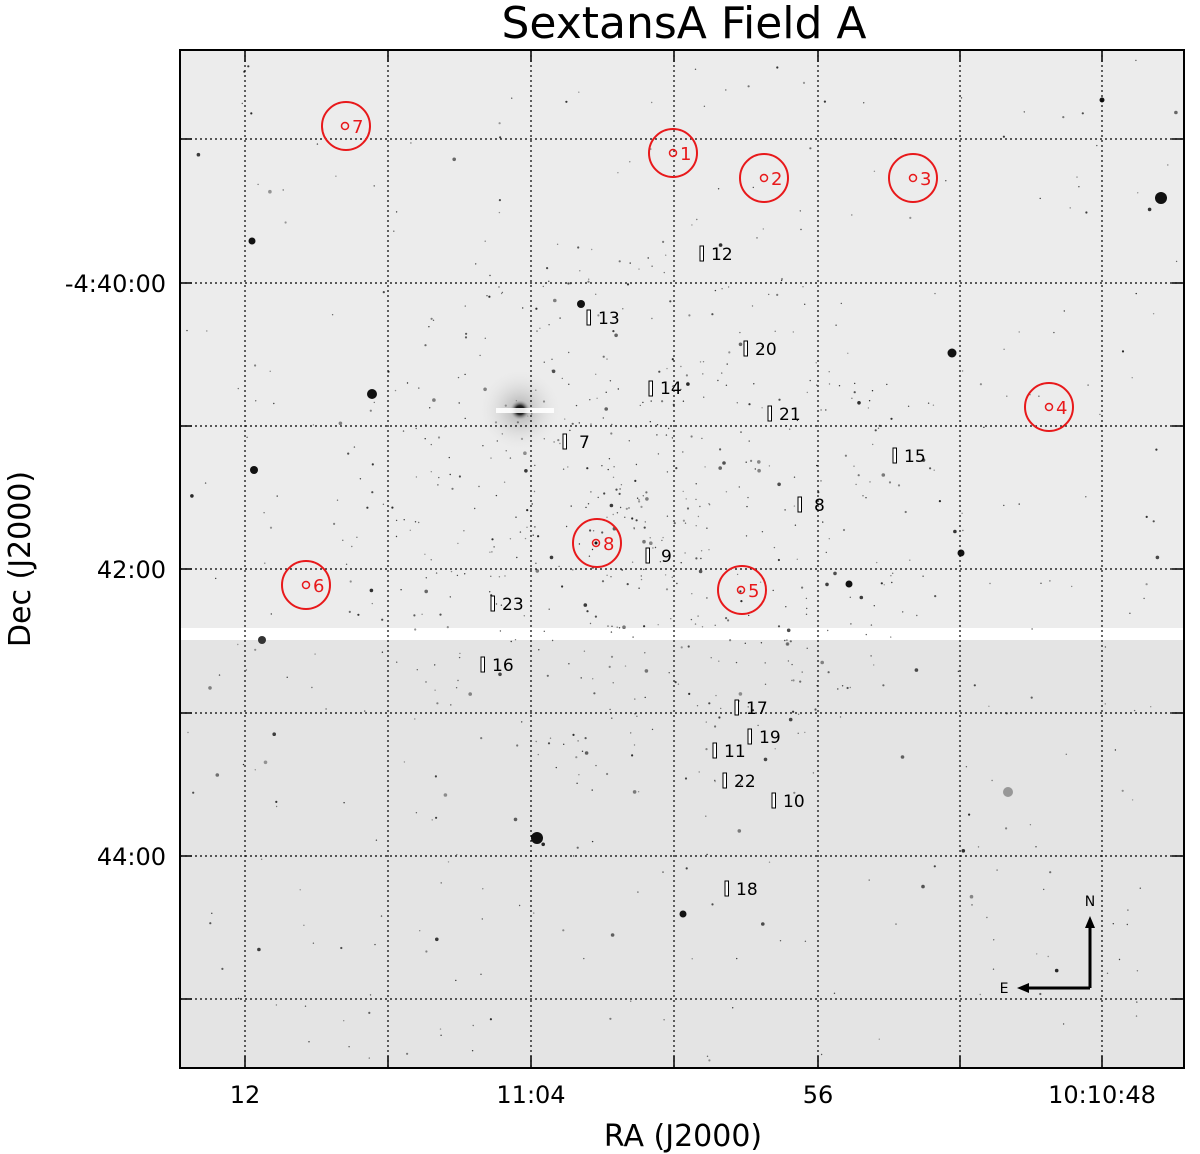  I want to click on slit-label: 20, so click(766, 350).